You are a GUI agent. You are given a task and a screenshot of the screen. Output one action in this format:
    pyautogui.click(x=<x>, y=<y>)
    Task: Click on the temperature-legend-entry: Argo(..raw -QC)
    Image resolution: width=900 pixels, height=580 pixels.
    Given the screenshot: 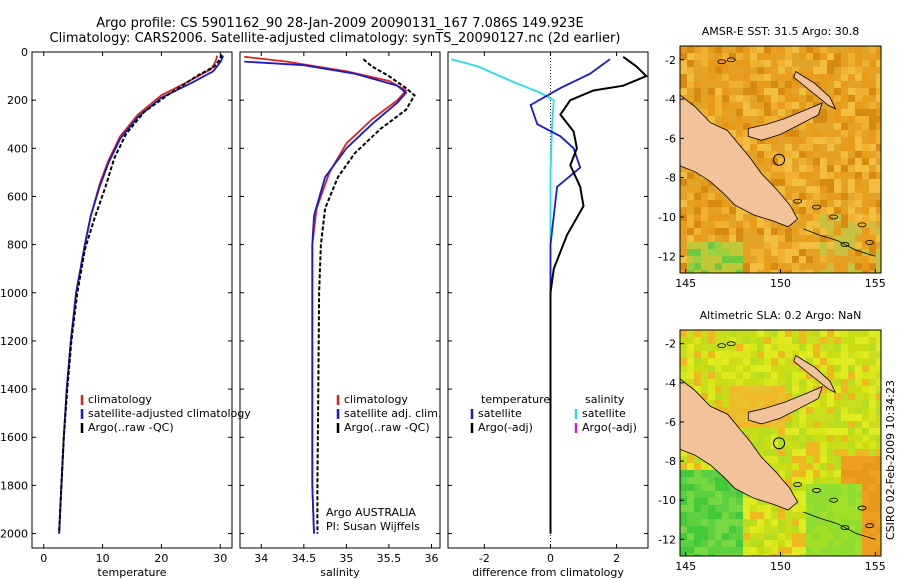 What is the action you would take?
    pyautogui.click(x=131, y=427)
    